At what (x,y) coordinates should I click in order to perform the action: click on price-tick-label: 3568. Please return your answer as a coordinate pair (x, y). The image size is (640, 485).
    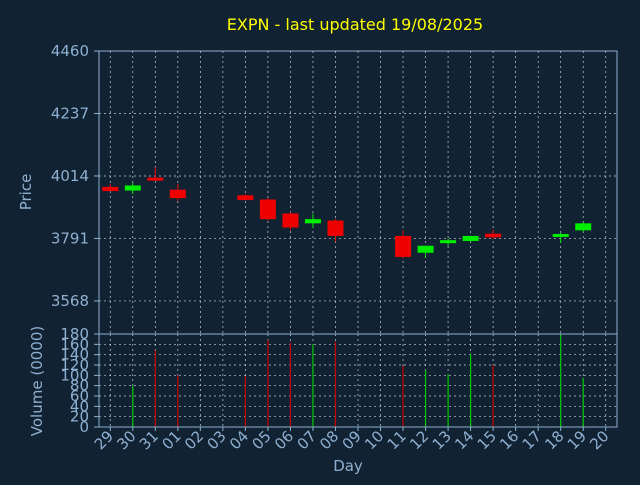
    Looking at the image, I should click on (70, 301).